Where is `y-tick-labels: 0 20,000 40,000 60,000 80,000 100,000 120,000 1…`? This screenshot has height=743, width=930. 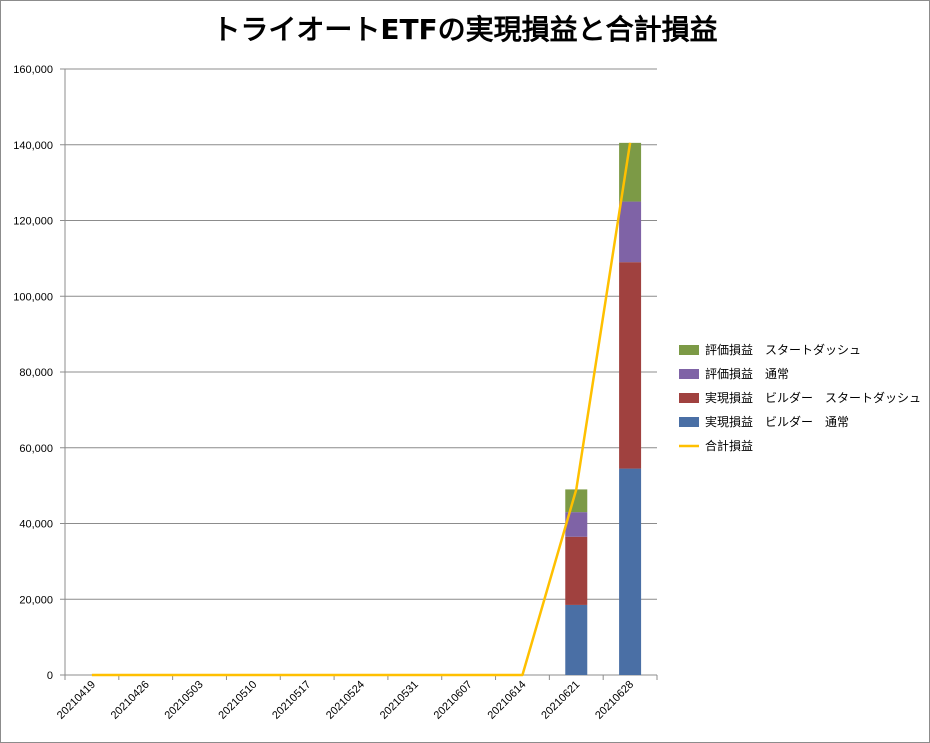 y-tick-labels: 0 20,000 40,000 60,000 80,000 100,000 120,000 1… is located at coordinates (33, 373).